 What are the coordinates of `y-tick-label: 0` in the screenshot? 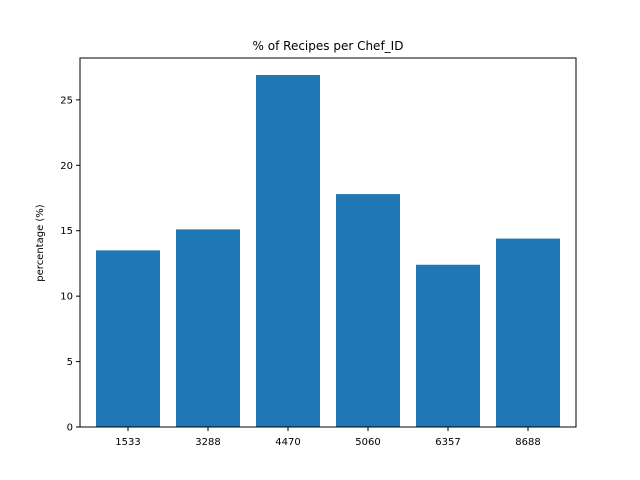 It's located at (70, 428).